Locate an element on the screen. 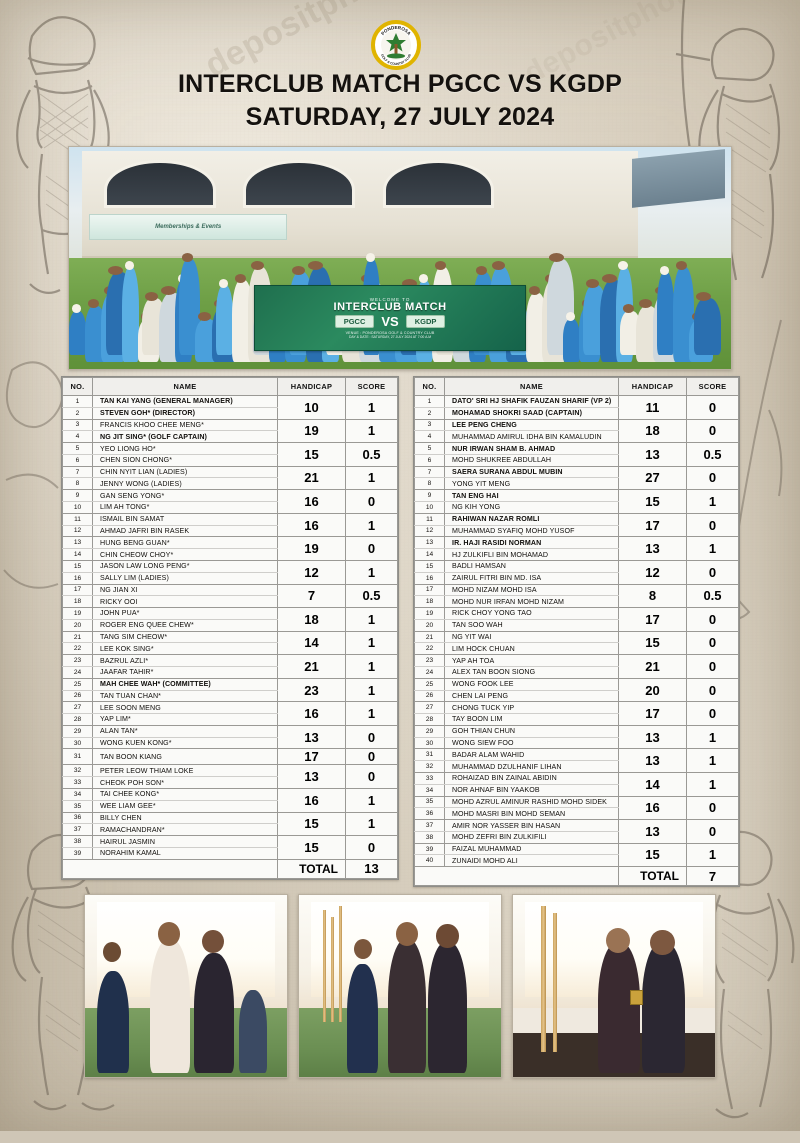 This screenshot has height=1143, width=800. table-row: 18 RICKY OOI is located at coordinates (230, 602).